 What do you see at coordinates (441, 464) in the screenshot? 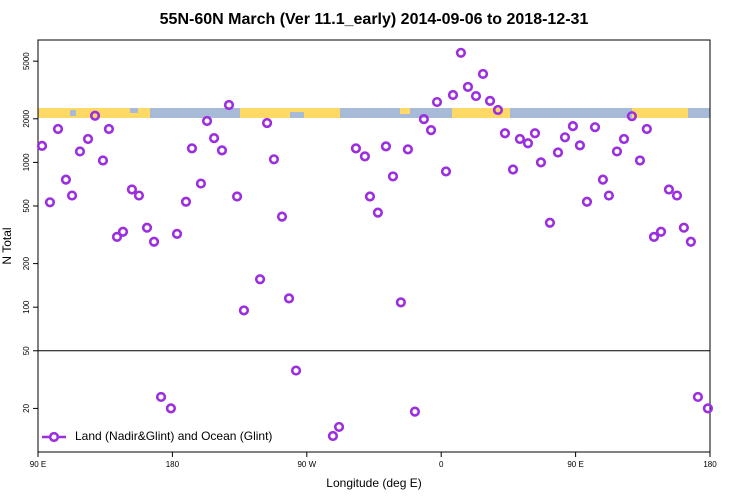
I see `x-tick-label: 0` at bounding box center [441, 464].